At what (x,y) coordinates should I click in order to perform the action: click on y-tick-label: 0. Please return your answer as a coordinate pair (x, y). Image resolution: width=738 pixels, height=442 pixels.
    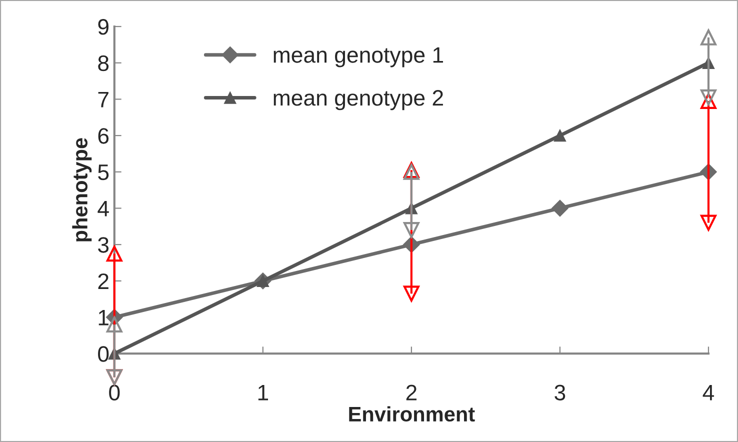
    Looking at the image, I should click on (103, 354).